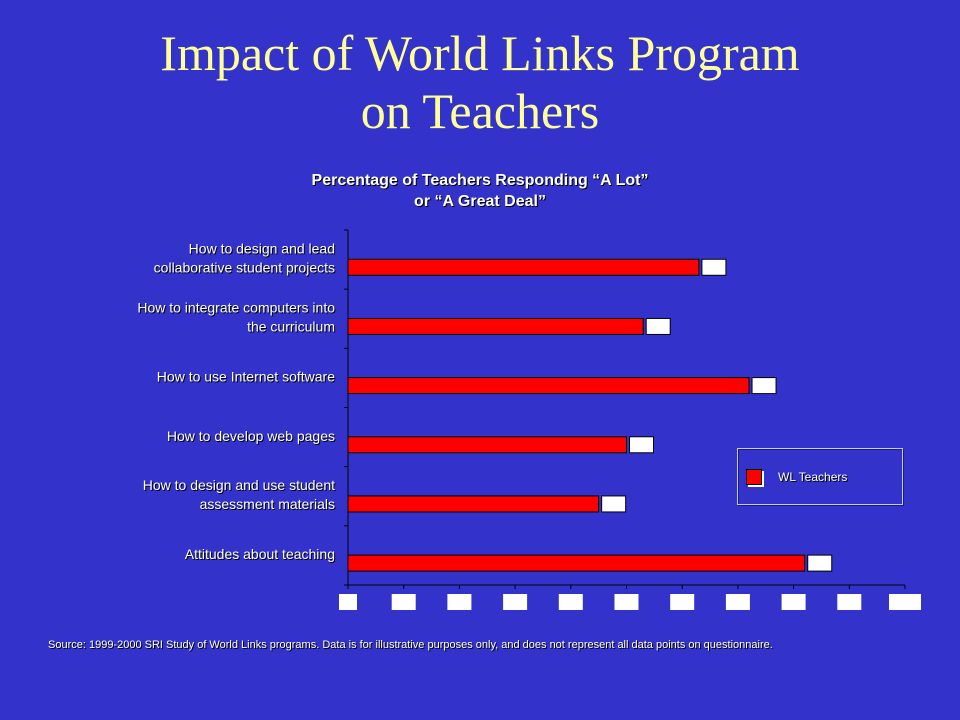  I want to click on category-label-shadow: assessment materials, so click(268, 505).